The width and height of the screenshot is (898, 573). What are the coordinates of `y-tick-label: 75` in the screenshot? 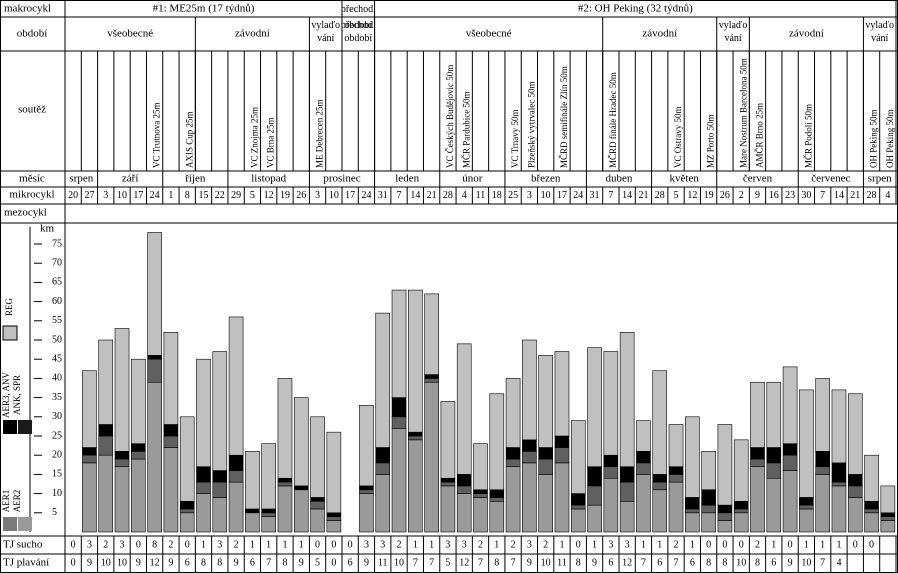 It's located at (57, 243).